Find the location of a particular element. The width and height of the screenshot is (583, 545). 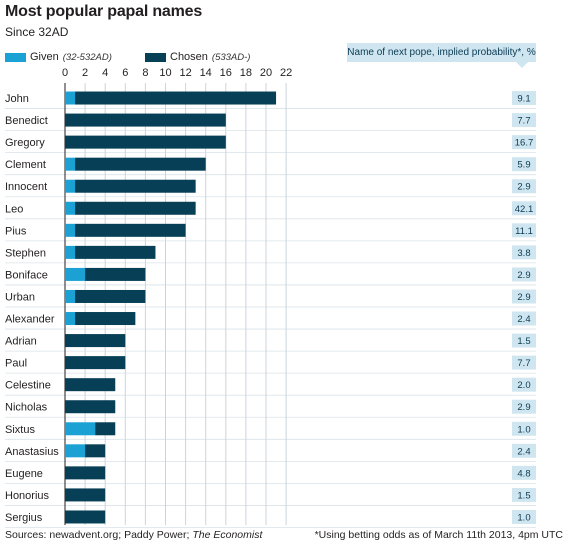

probability-value: 11.1 is located at coordinates (524, 231).